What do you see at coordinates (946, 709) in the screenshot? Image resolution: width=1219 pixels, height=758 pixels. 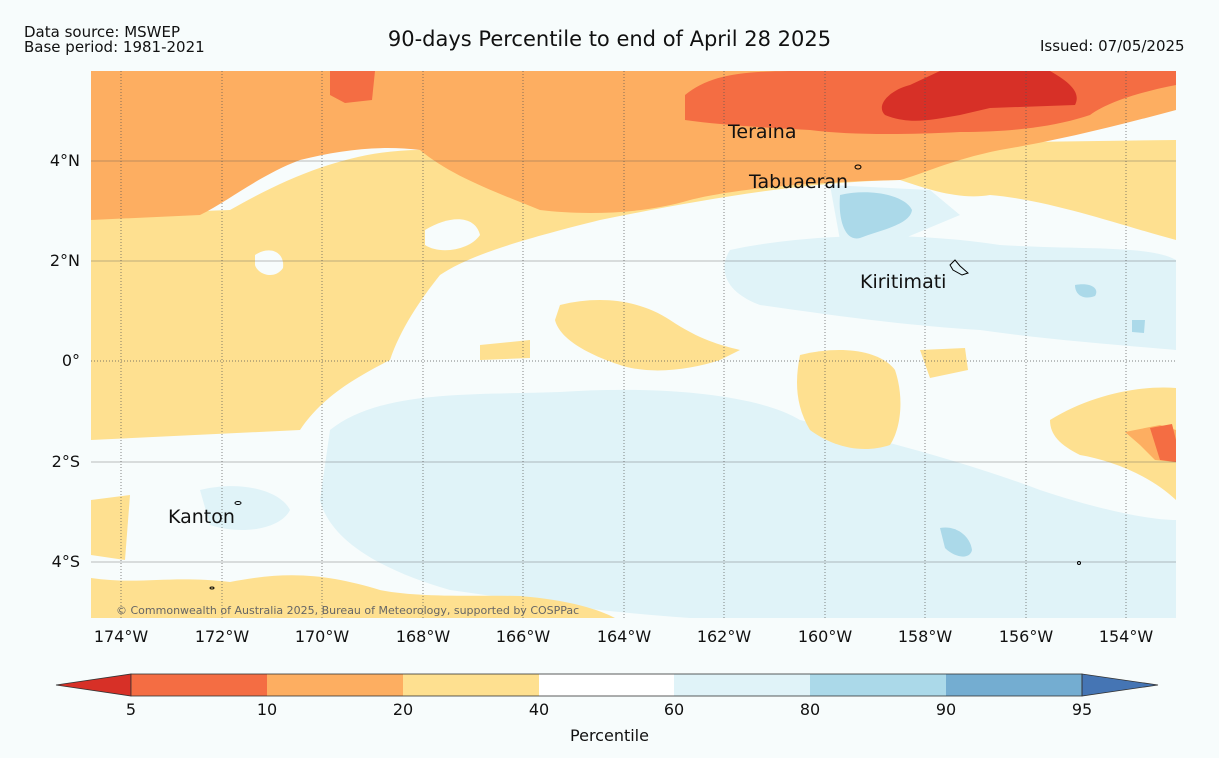 I see `colorbar-tick-label: 90` at bounding box center [946, 709].